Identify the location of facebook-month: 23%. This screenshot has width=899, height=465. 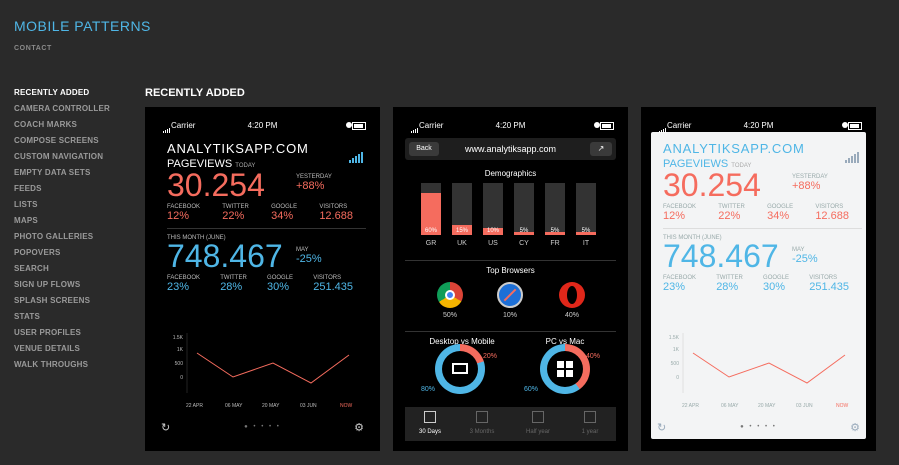
(674, 287).